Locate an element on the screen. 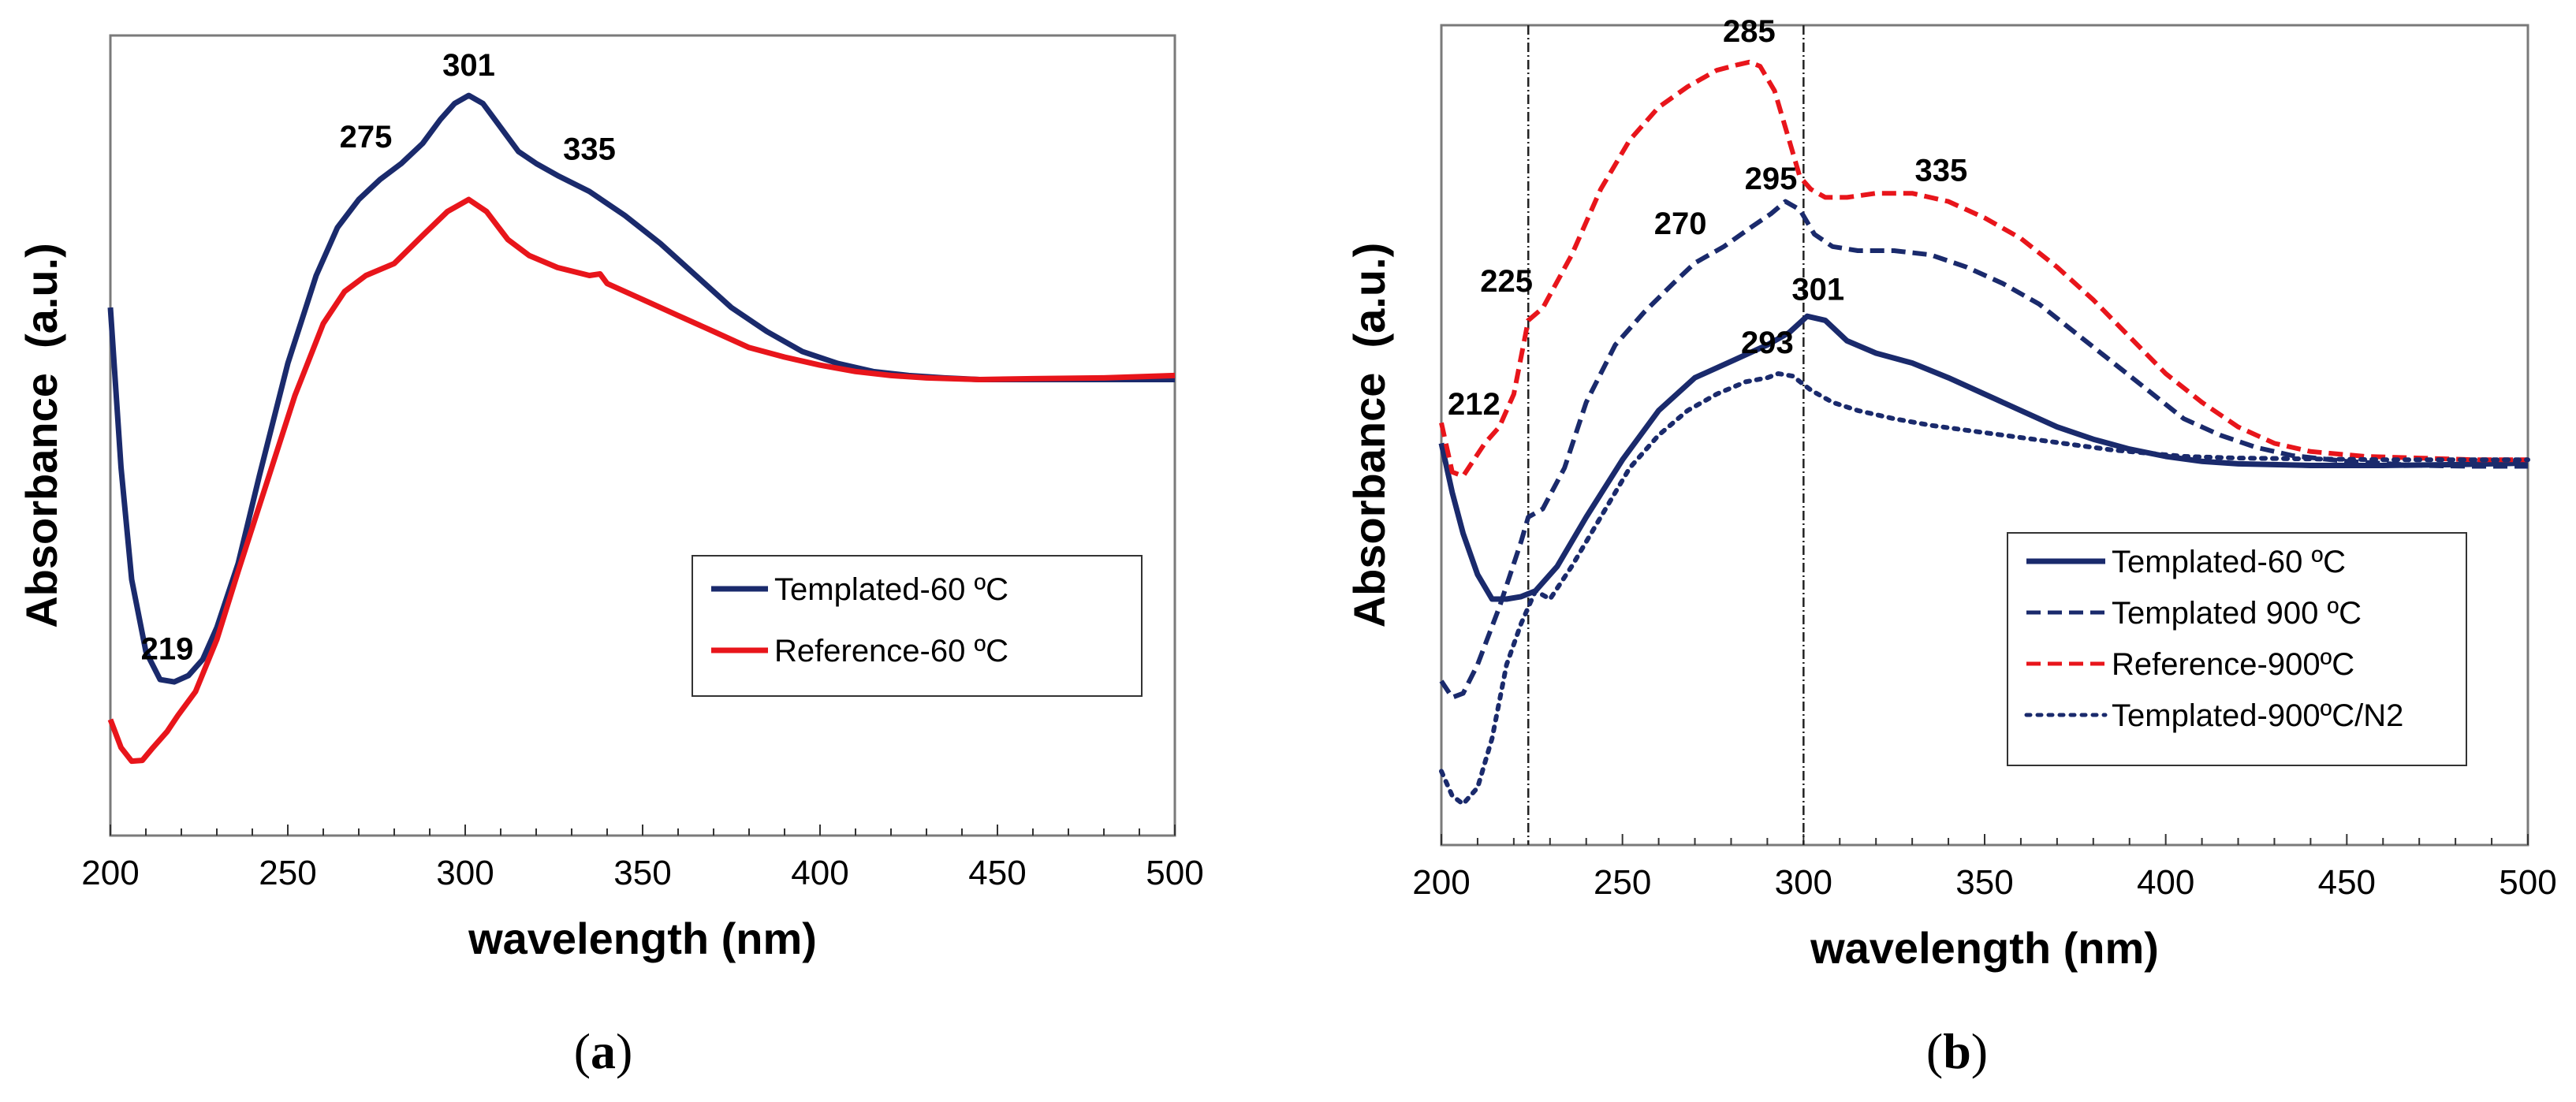 The width and height of the screenshot is (2576, 1102). peak-annotation: 270 is located at coordinates (1680, 224).